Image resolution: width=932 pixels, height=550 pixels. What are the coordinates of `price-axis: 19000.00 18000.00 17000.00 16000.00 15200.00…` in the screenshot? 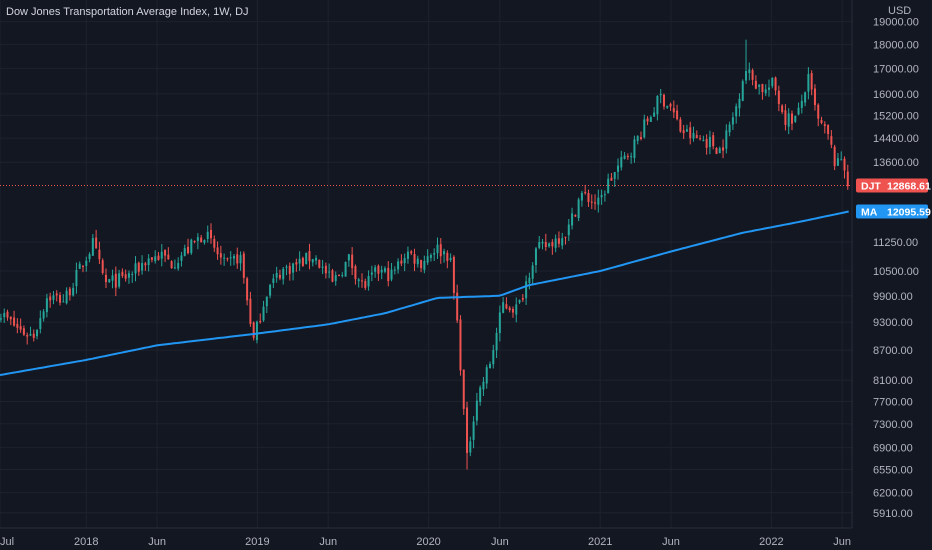 It's located at (896, 268).